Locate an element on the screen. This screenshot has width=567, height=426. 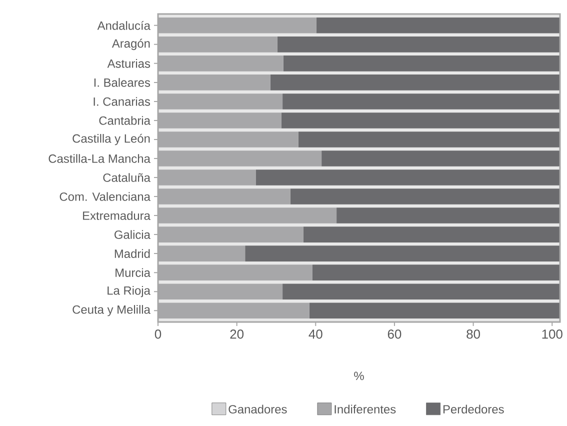
y-tick-label: Murcia is located at coordinates (133, 272).